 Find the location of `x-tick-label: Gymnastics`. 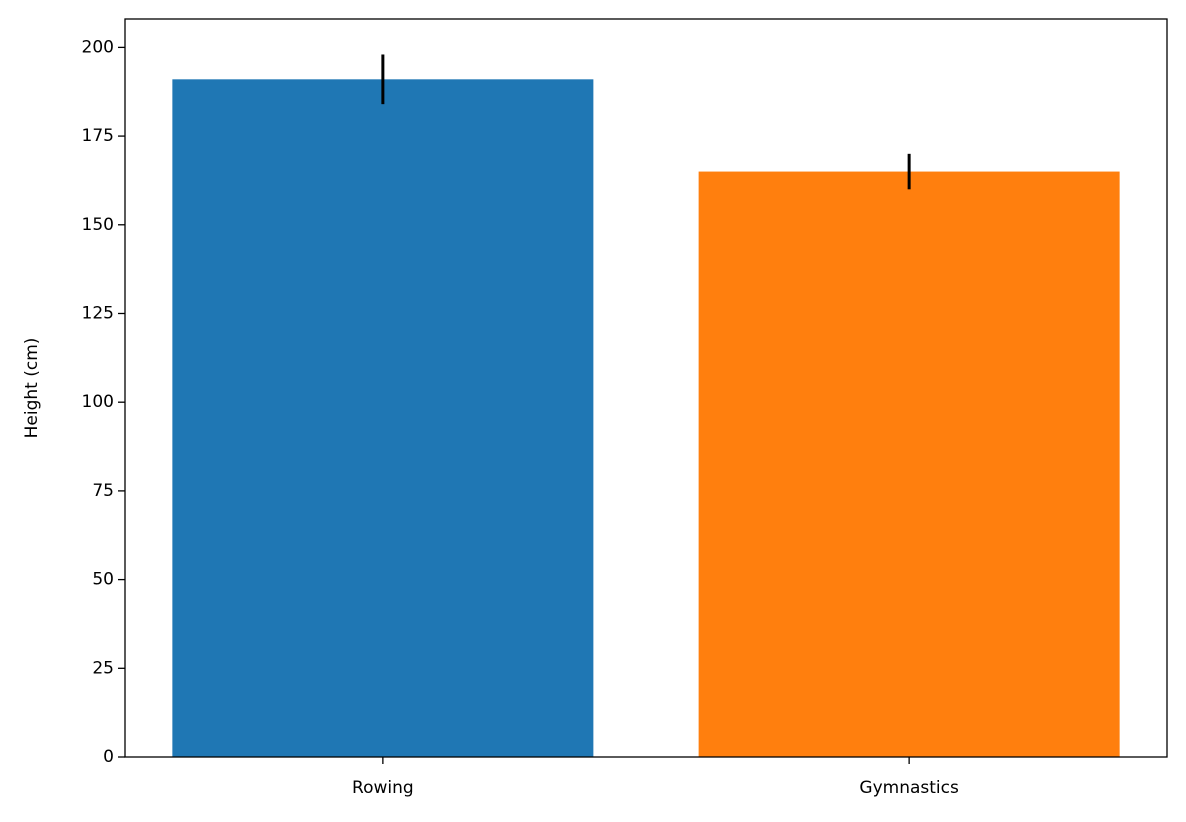

x-tick-label: Gymnastics is located at coordinates (909, 788).